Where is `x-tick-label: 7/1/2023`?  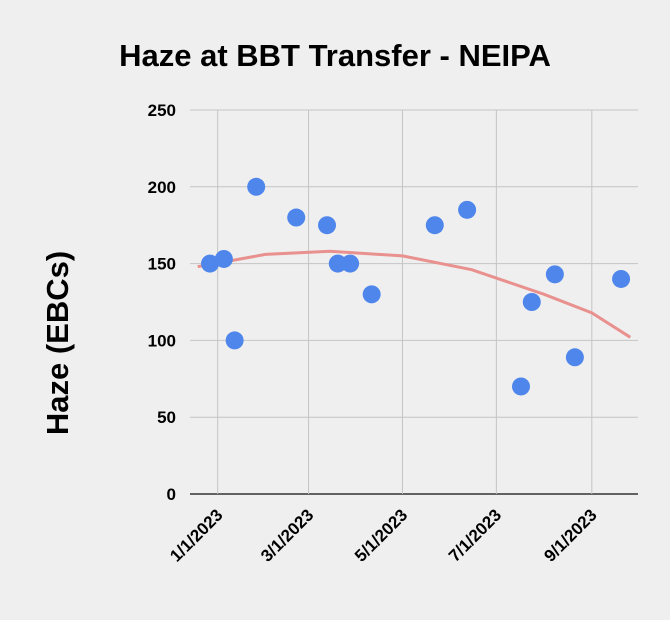
x-tick-label: 7/1/2023 is located at coordinates (475, 535).